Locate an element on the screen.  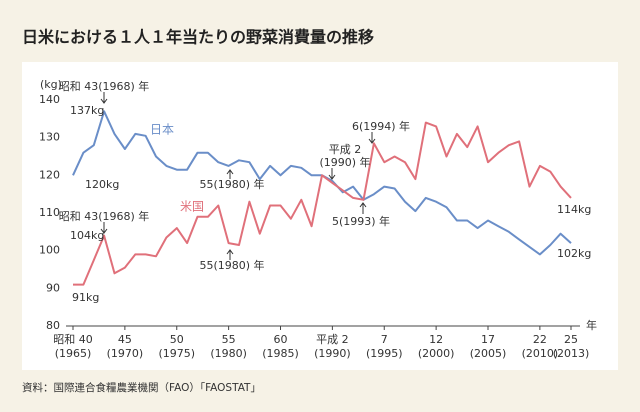
x-unit: 年 is located at coordinates (591, 325).